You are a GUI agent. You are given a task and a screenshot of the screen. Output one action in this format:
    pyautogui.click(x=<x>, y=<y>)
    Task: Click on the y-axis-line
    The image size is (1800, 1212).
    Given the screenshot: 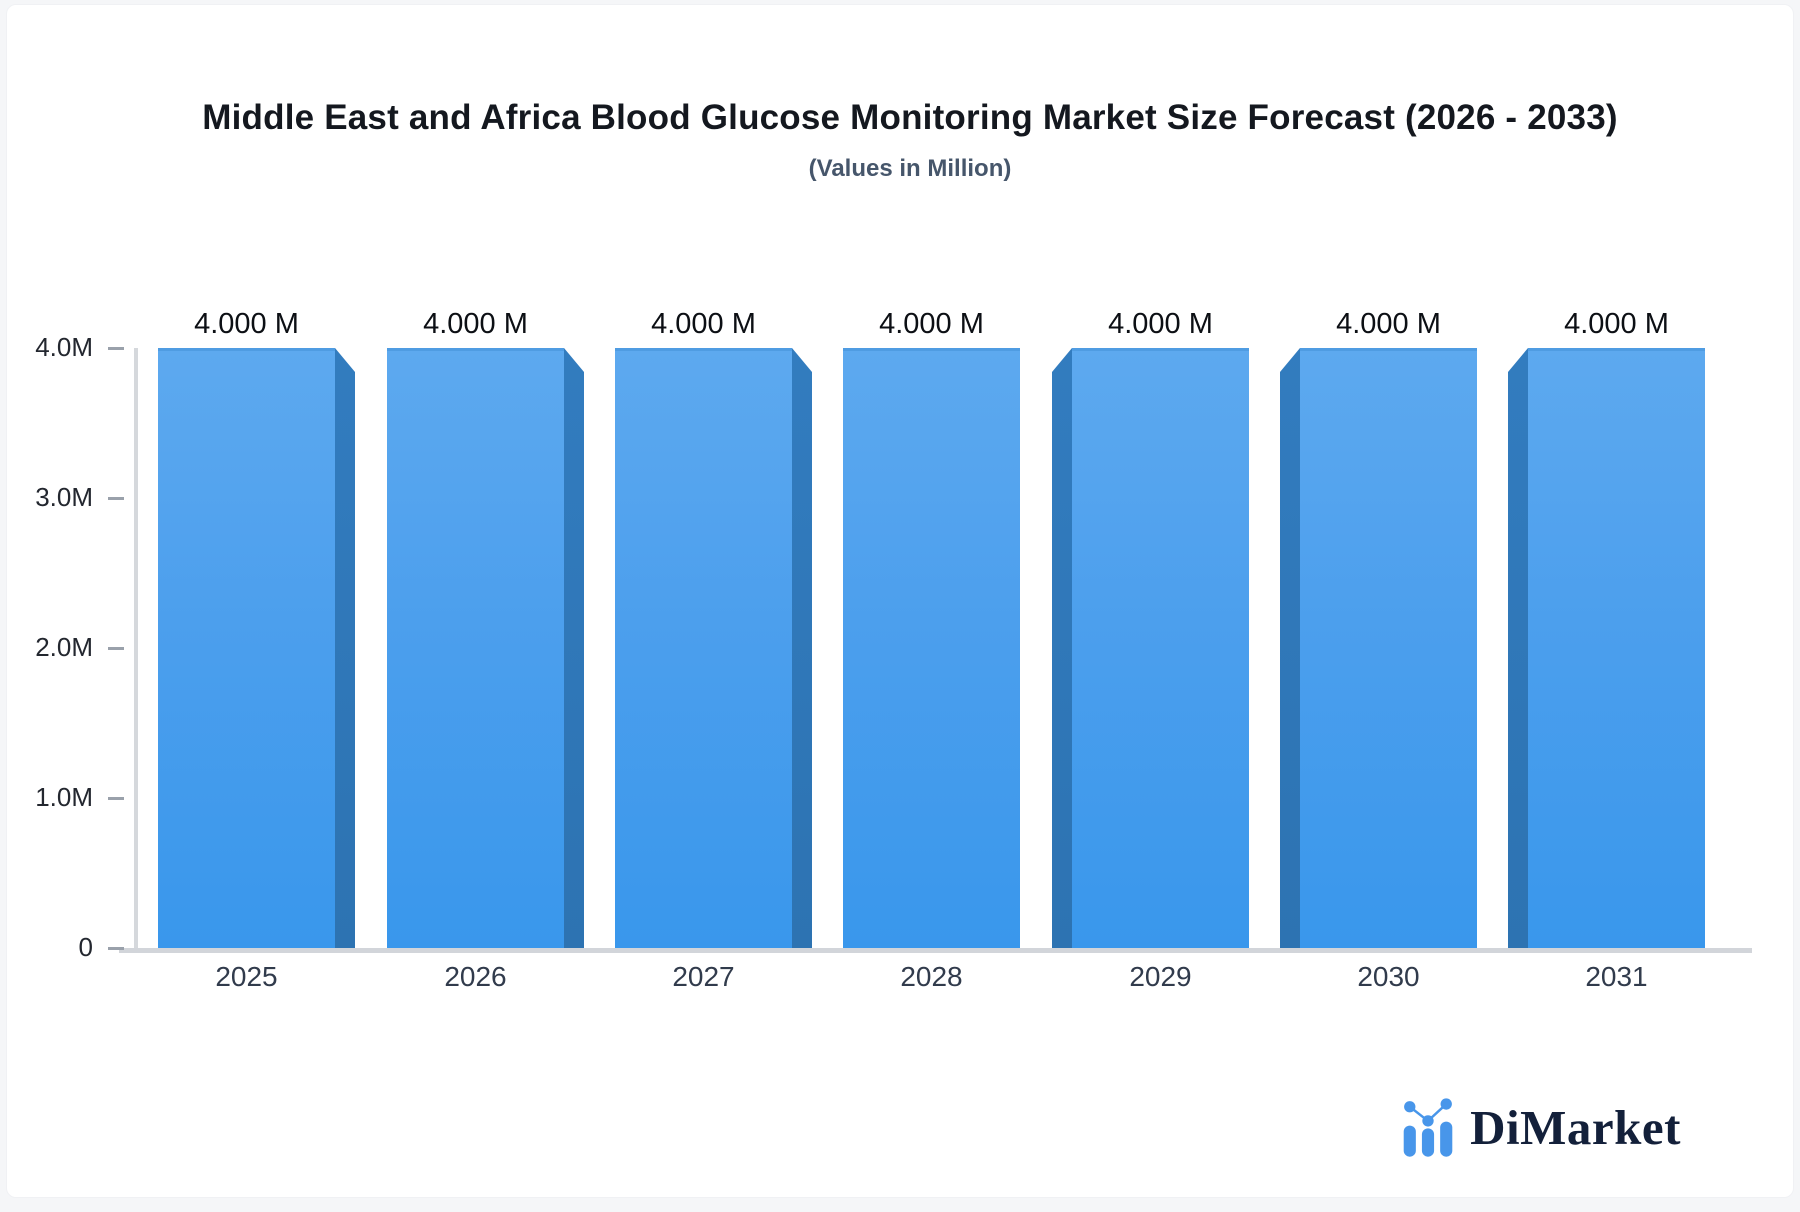 What is the action you would take?
    pyautogui.click(x=136, y=648)
    